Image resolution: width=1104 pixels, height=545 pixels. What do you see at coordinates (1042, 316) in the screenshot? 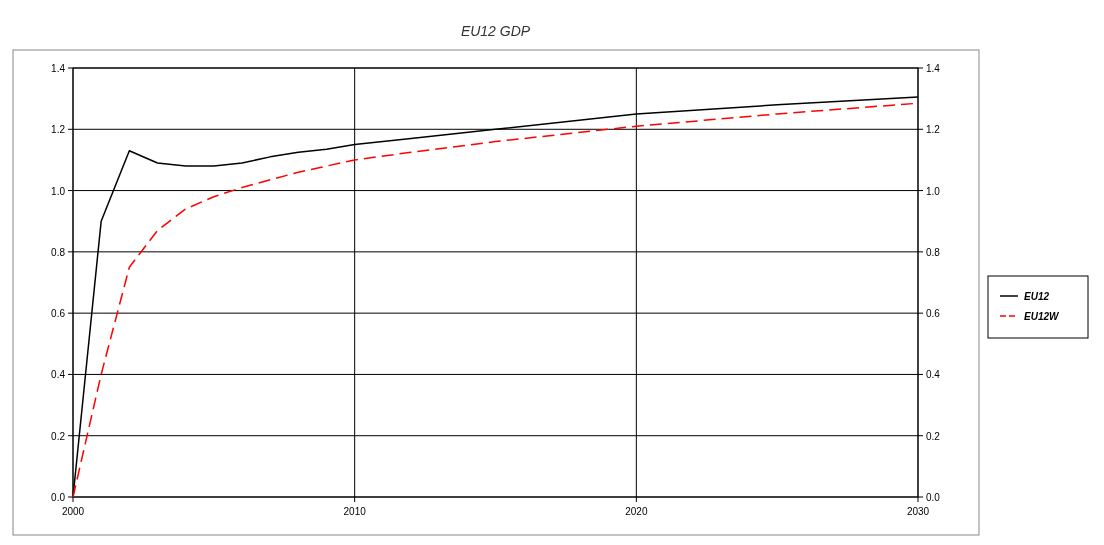
I see `legend-label: EU12W` at bounding box center [1042, 316].